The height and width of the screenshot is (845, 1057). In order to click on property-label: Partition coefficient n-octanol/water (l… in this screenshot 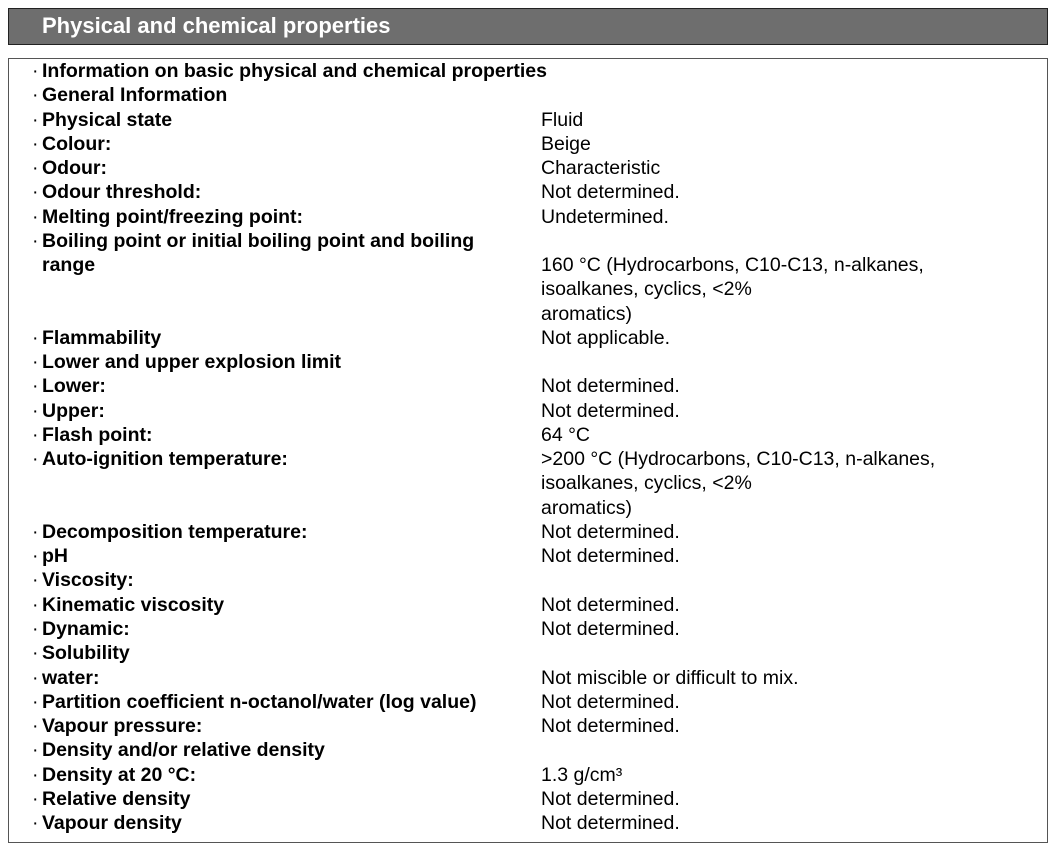, I will do `click(254, 702)`.